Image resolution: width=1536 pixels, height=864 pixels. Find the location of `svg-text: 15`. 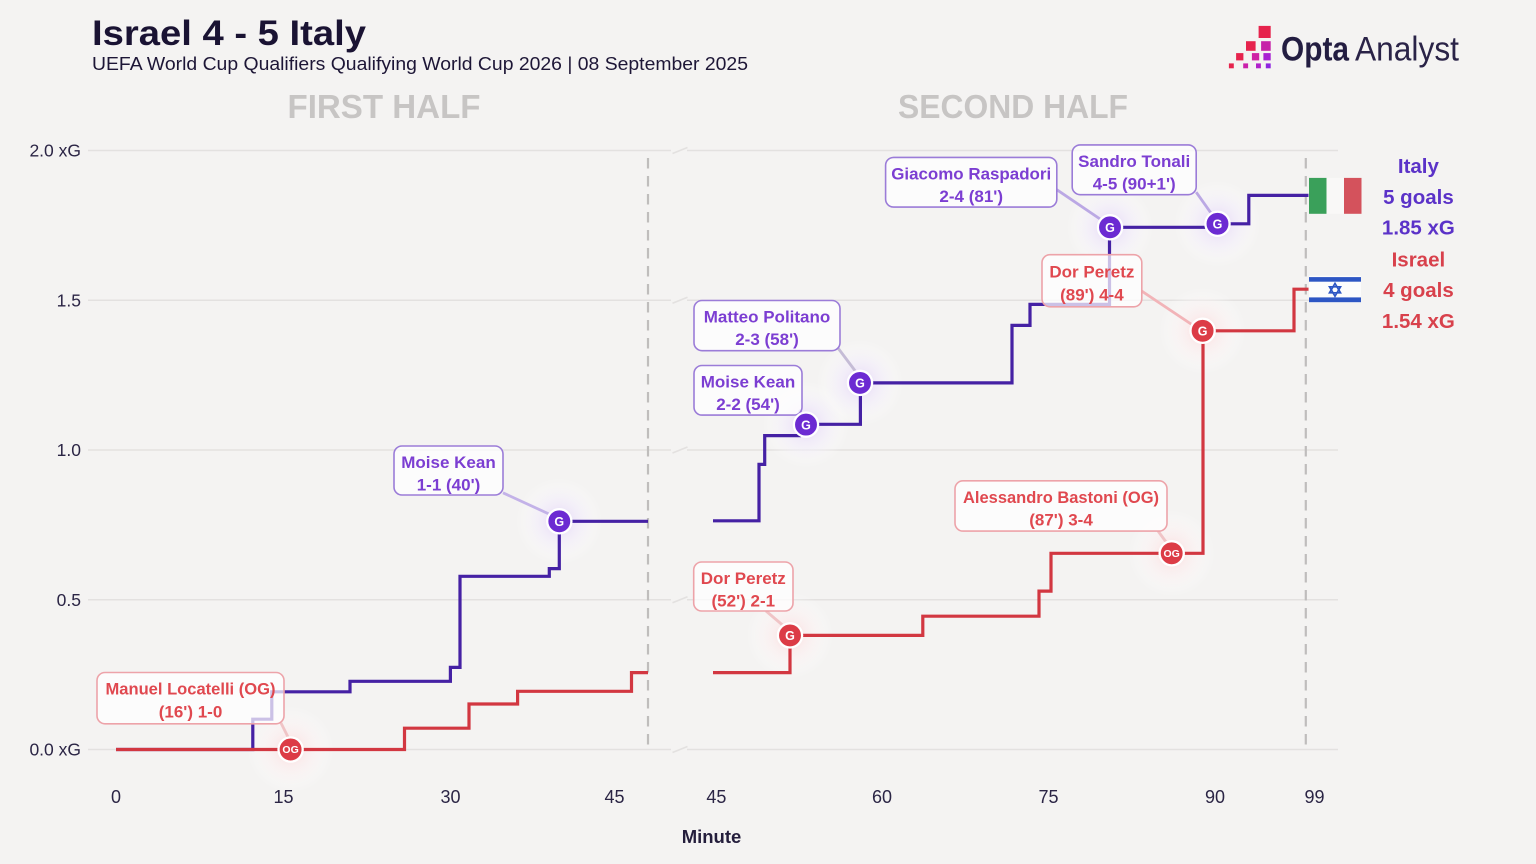

svg-text: 15 is located at coordinates (283, 797).